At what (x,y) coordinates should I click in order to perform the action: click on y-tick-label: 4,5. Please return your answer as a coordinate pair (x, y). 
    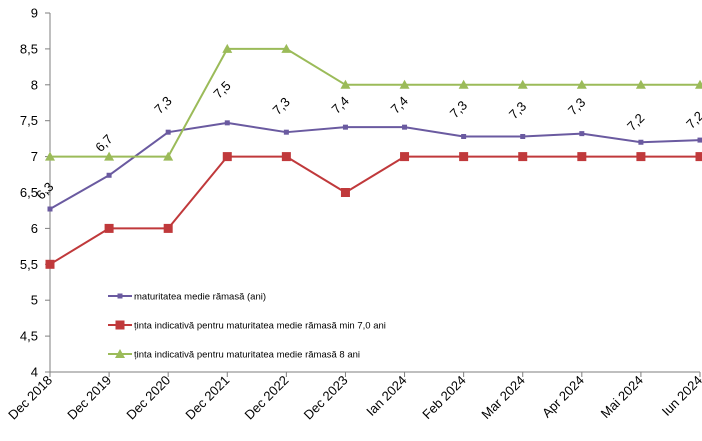
    Looking at the image, I should click on (29, 336).